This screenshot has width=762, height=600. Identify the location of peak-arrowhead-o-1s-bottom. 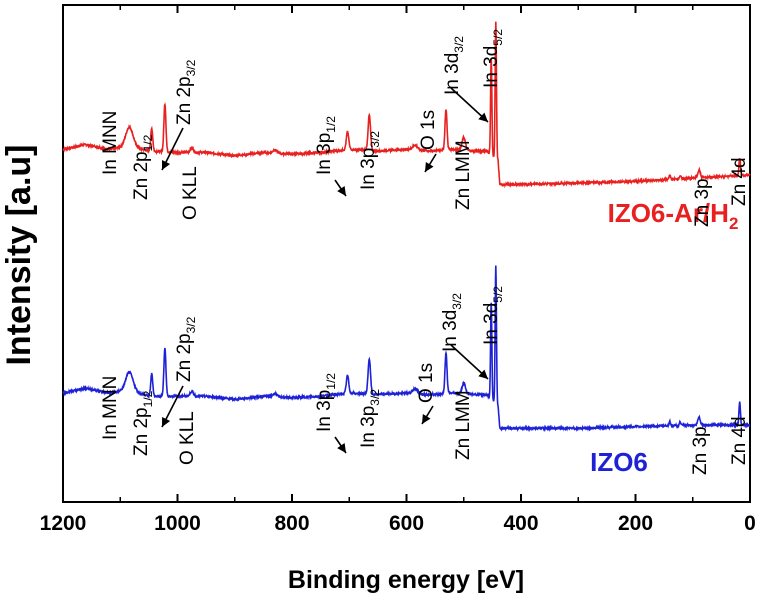
(426, 418).